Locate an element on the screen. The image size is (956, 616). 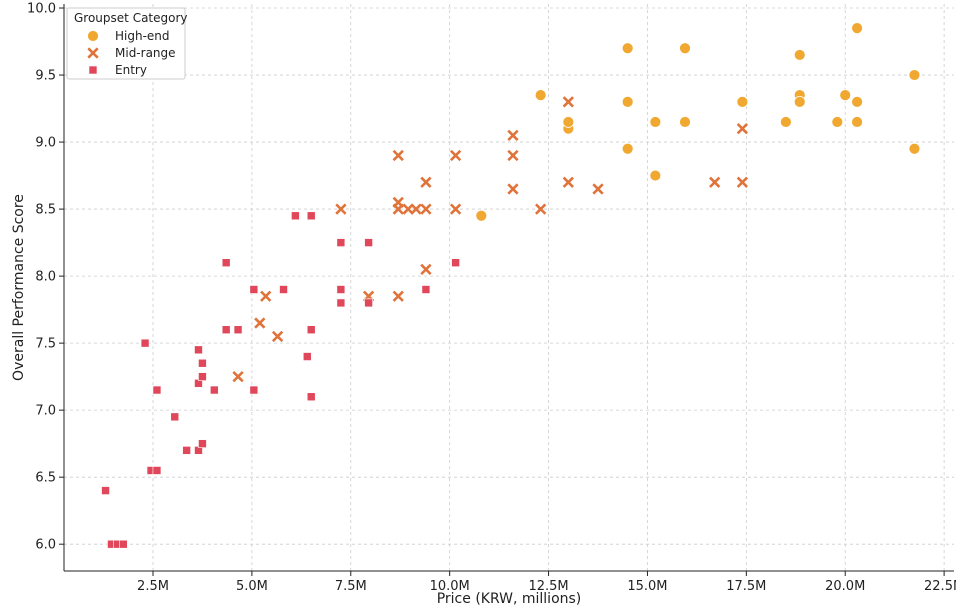
y-tick-label: 7.0 is located at coordinates (45, 411).